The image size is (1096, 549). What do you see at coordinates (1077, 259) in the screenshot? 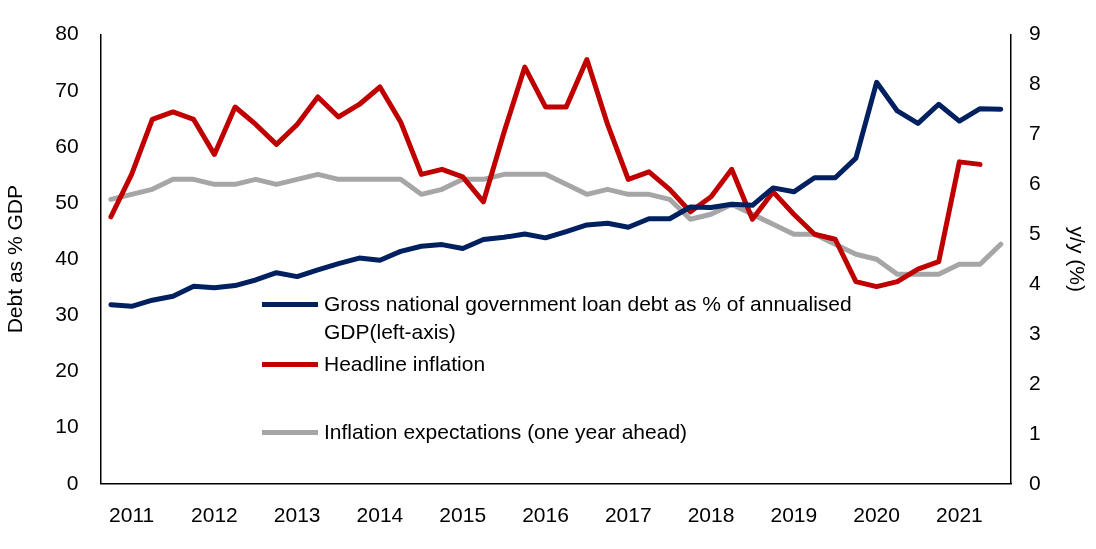
I see `y2-axis-title: y/y (%)` at bounding box center [1077, 259].